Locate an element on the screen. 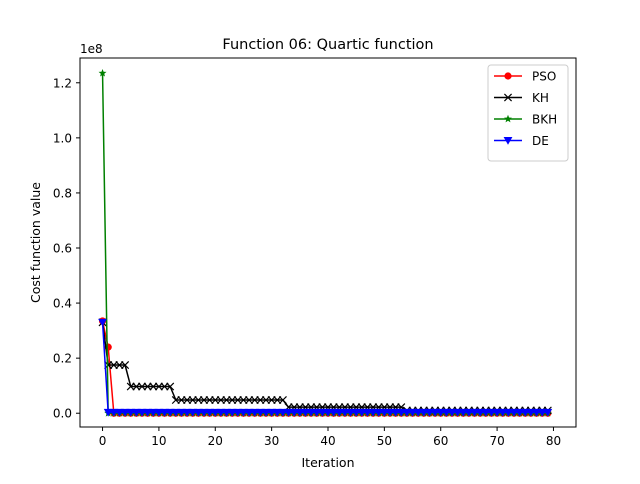 This screenshot has height=484, width=640. legend-label: PSO is located at coordinates (544, 77).